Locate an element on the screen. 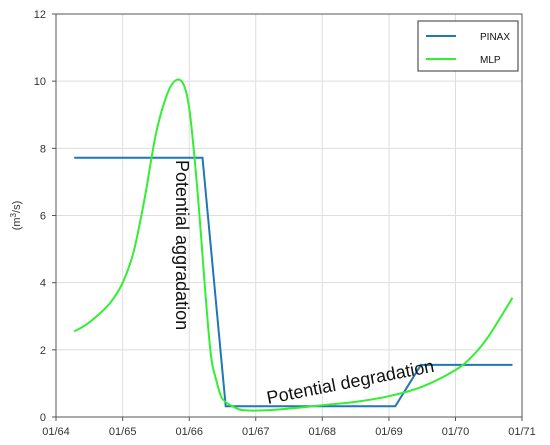 The image size is (550, 445). y-tick-label: 4 is located at coordinates (43, 284).